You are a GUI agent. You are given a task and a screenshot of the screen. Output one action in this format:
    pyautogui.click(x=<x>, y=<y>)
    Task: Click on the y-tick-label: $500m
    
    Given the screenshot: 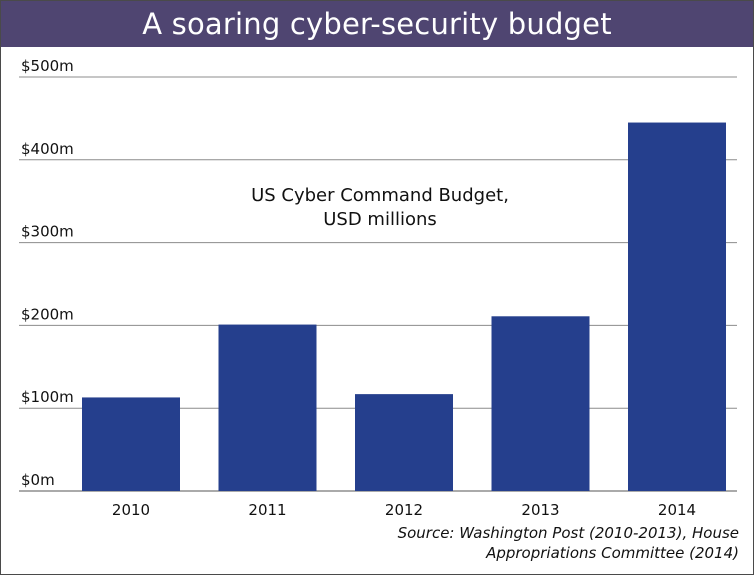 What is the action you would take?
    pyautogui.click(x=47, y=66)
    